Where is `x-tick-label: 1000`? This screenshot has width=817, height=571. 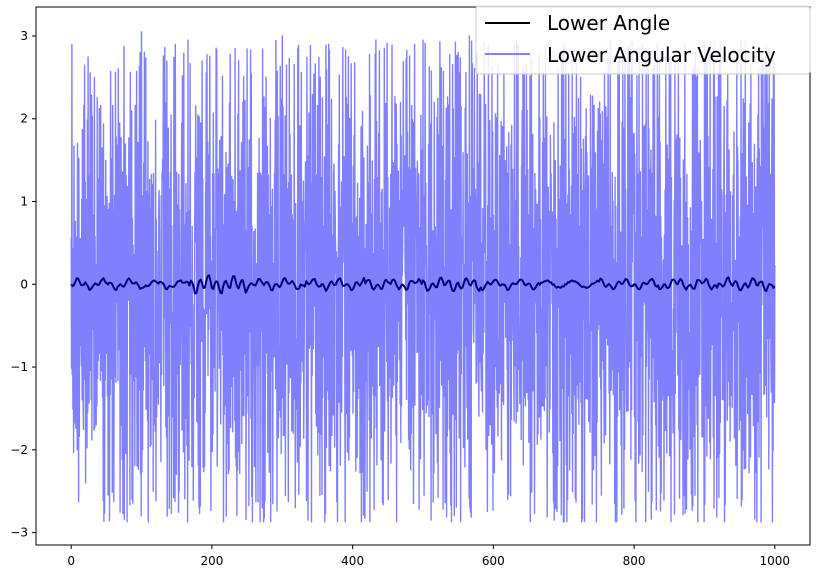 x-tick-label: 1000 is located at coordinates (775, 561).